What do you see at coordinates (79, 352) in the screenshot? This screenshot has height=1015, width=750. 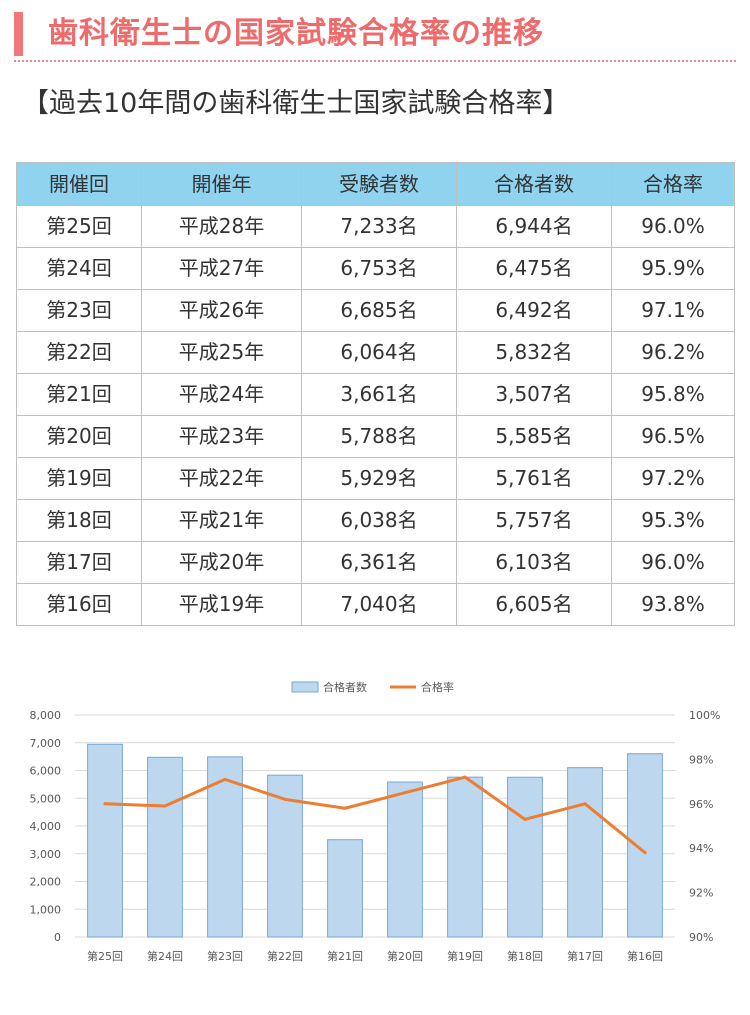 I see `cell-session: 第22回` at bounding box center [79, 352].